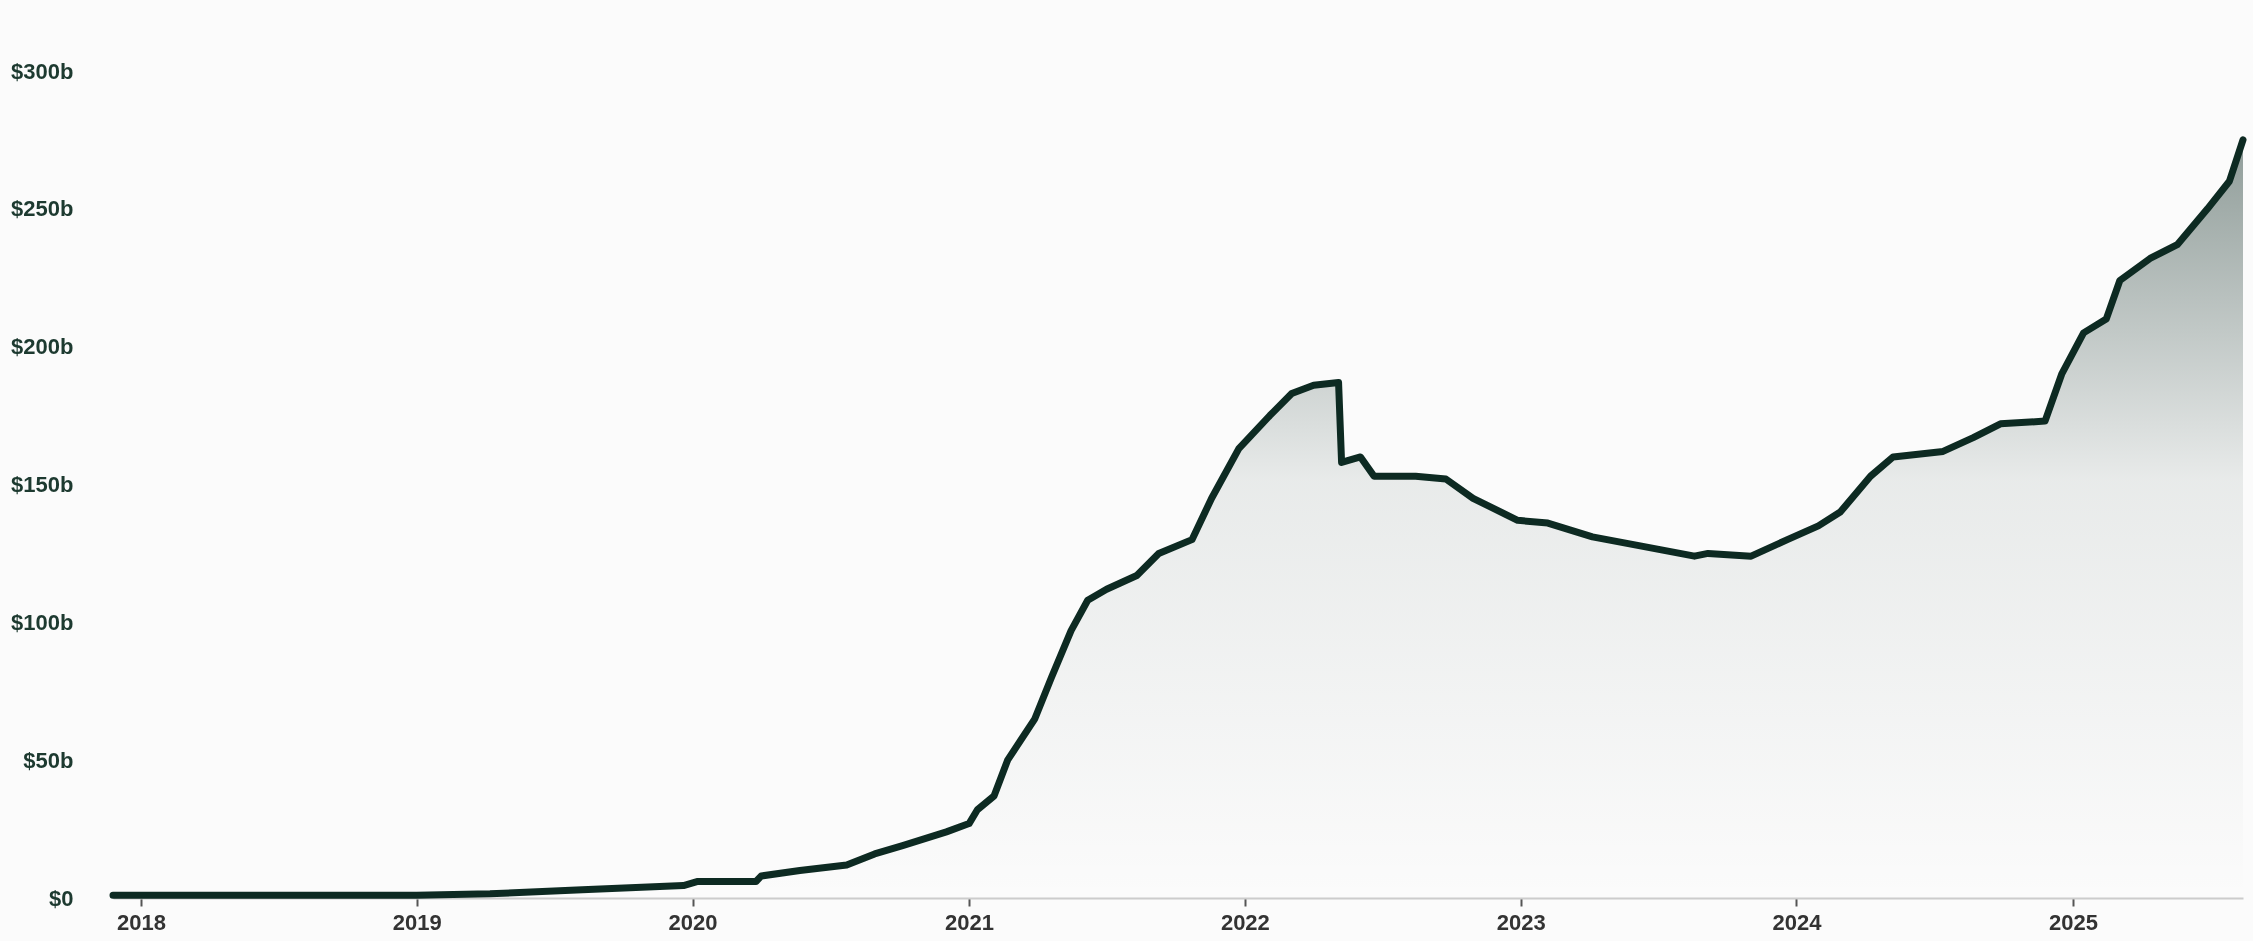 This screenshot has width=2253, height=941. What do you see at coordinates (42, 347) in the screenshot?
I see `y-tick-label: $200b` at bounding box center [42, 347].